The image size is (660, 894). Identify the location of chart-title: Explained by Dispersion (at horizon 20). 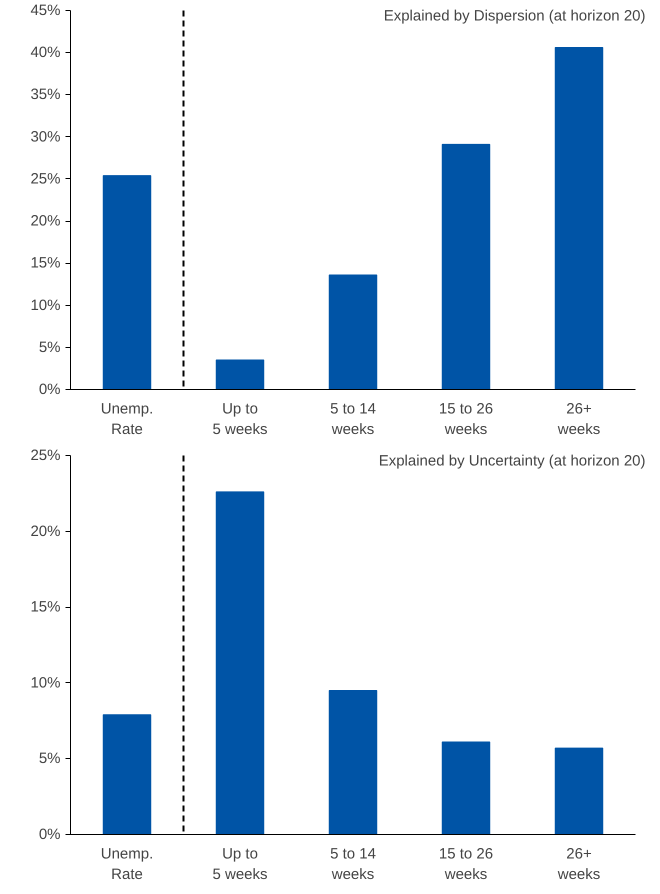
(515, 16).